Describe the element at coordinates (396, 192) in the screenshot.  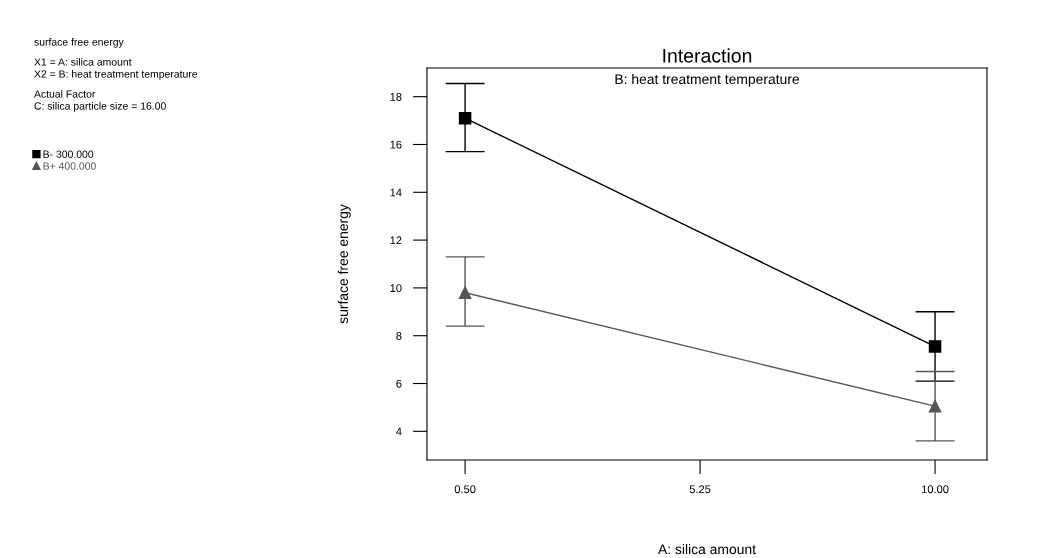
I see `y-tick-label: 14` at that location.